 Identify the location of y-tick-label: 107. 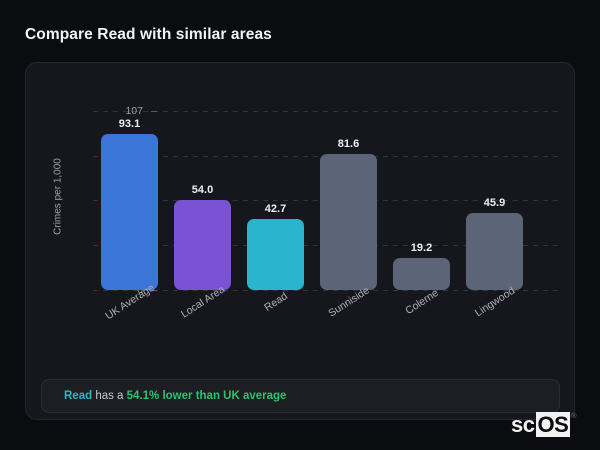
(134, 111).